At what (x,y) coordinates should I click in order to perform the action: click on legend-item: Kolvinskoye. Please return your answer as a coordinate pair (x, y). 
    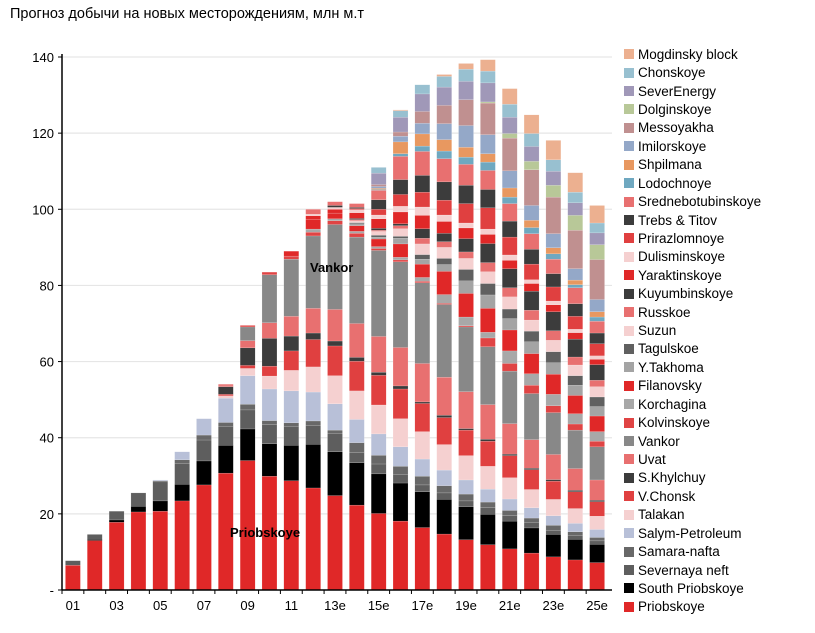
    Looking at the image, I should click on (692, 422).